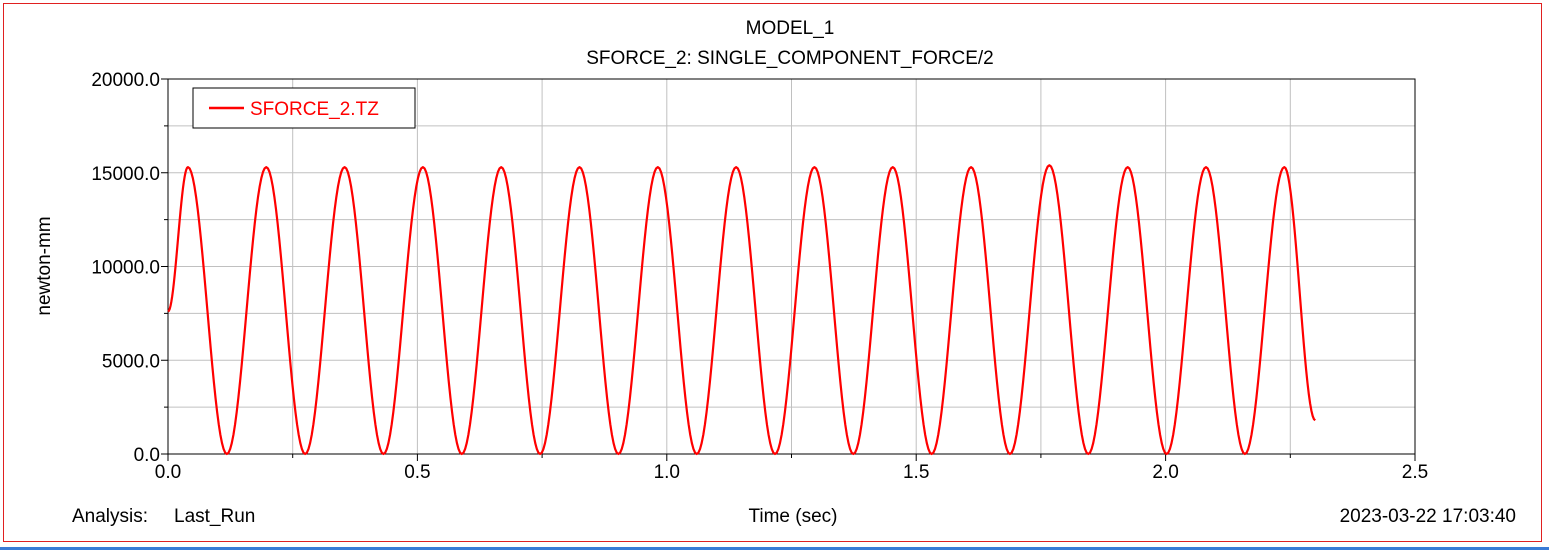 This screenshot has width=1549, height=553. Describe the element at coordinates (1165, 472) in the screenshot. I see `x-tick-label: 2.0` at that location.